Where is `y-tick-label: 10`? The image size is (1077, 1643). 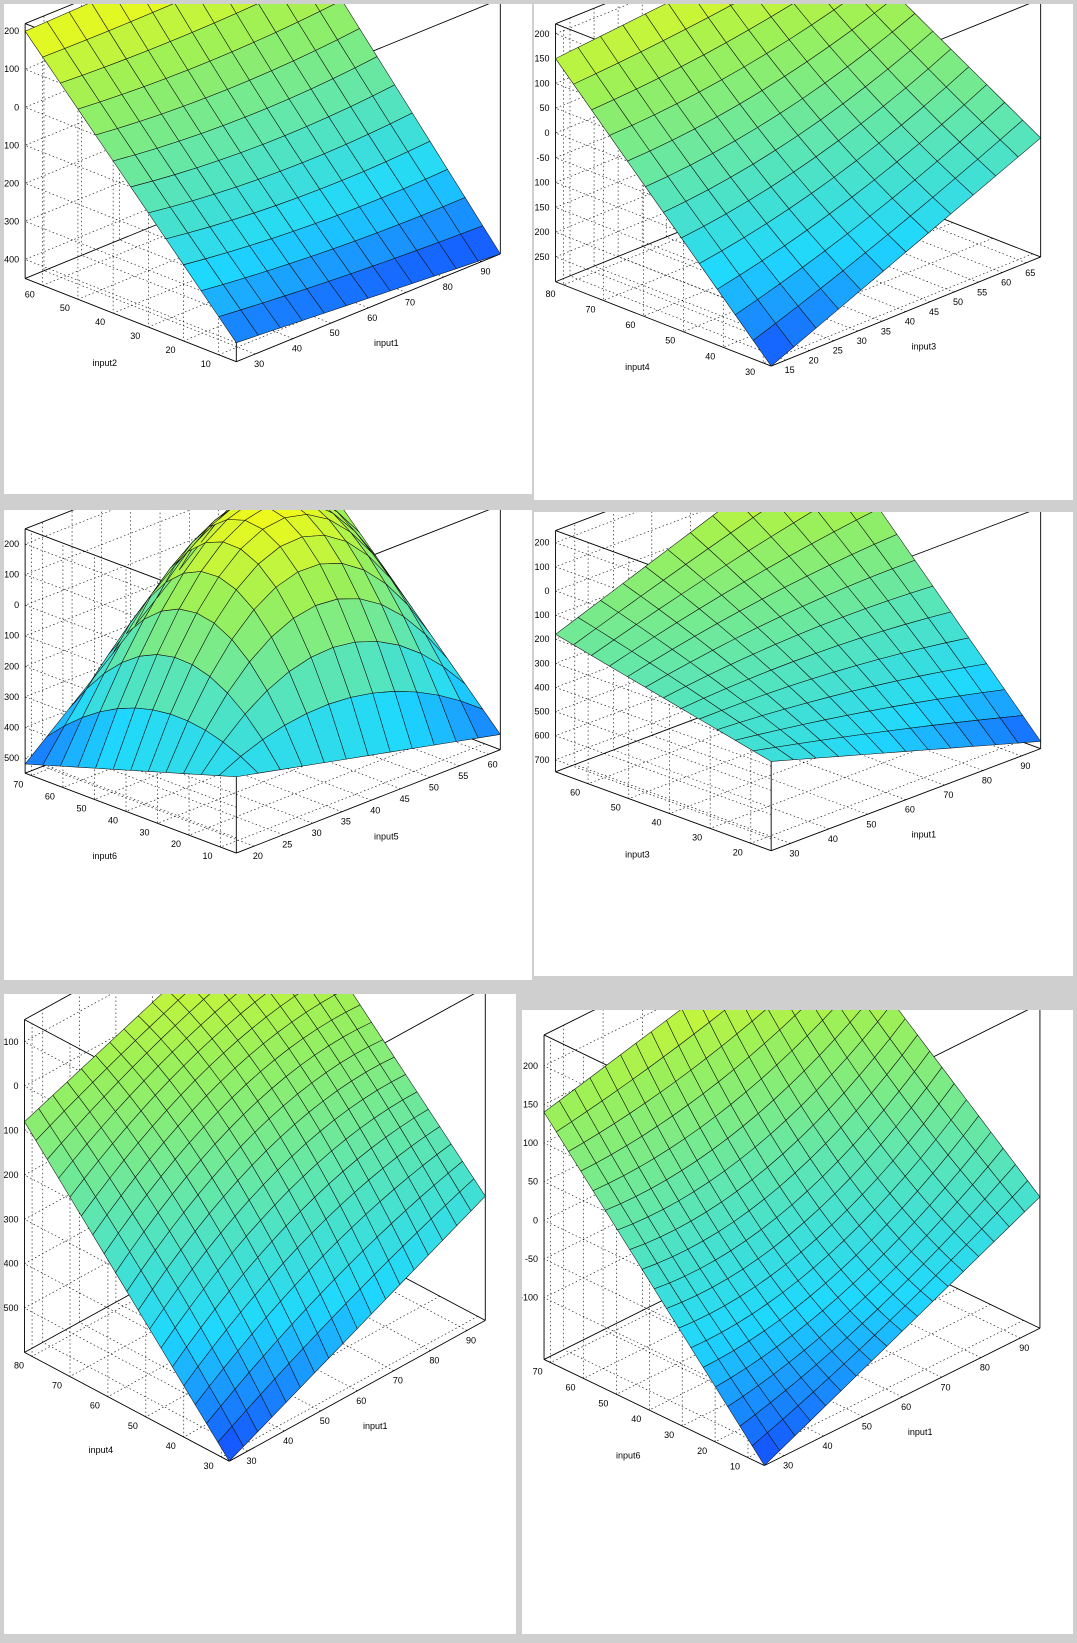
y-tick-label: 10 is located at coordinates (208, 856).